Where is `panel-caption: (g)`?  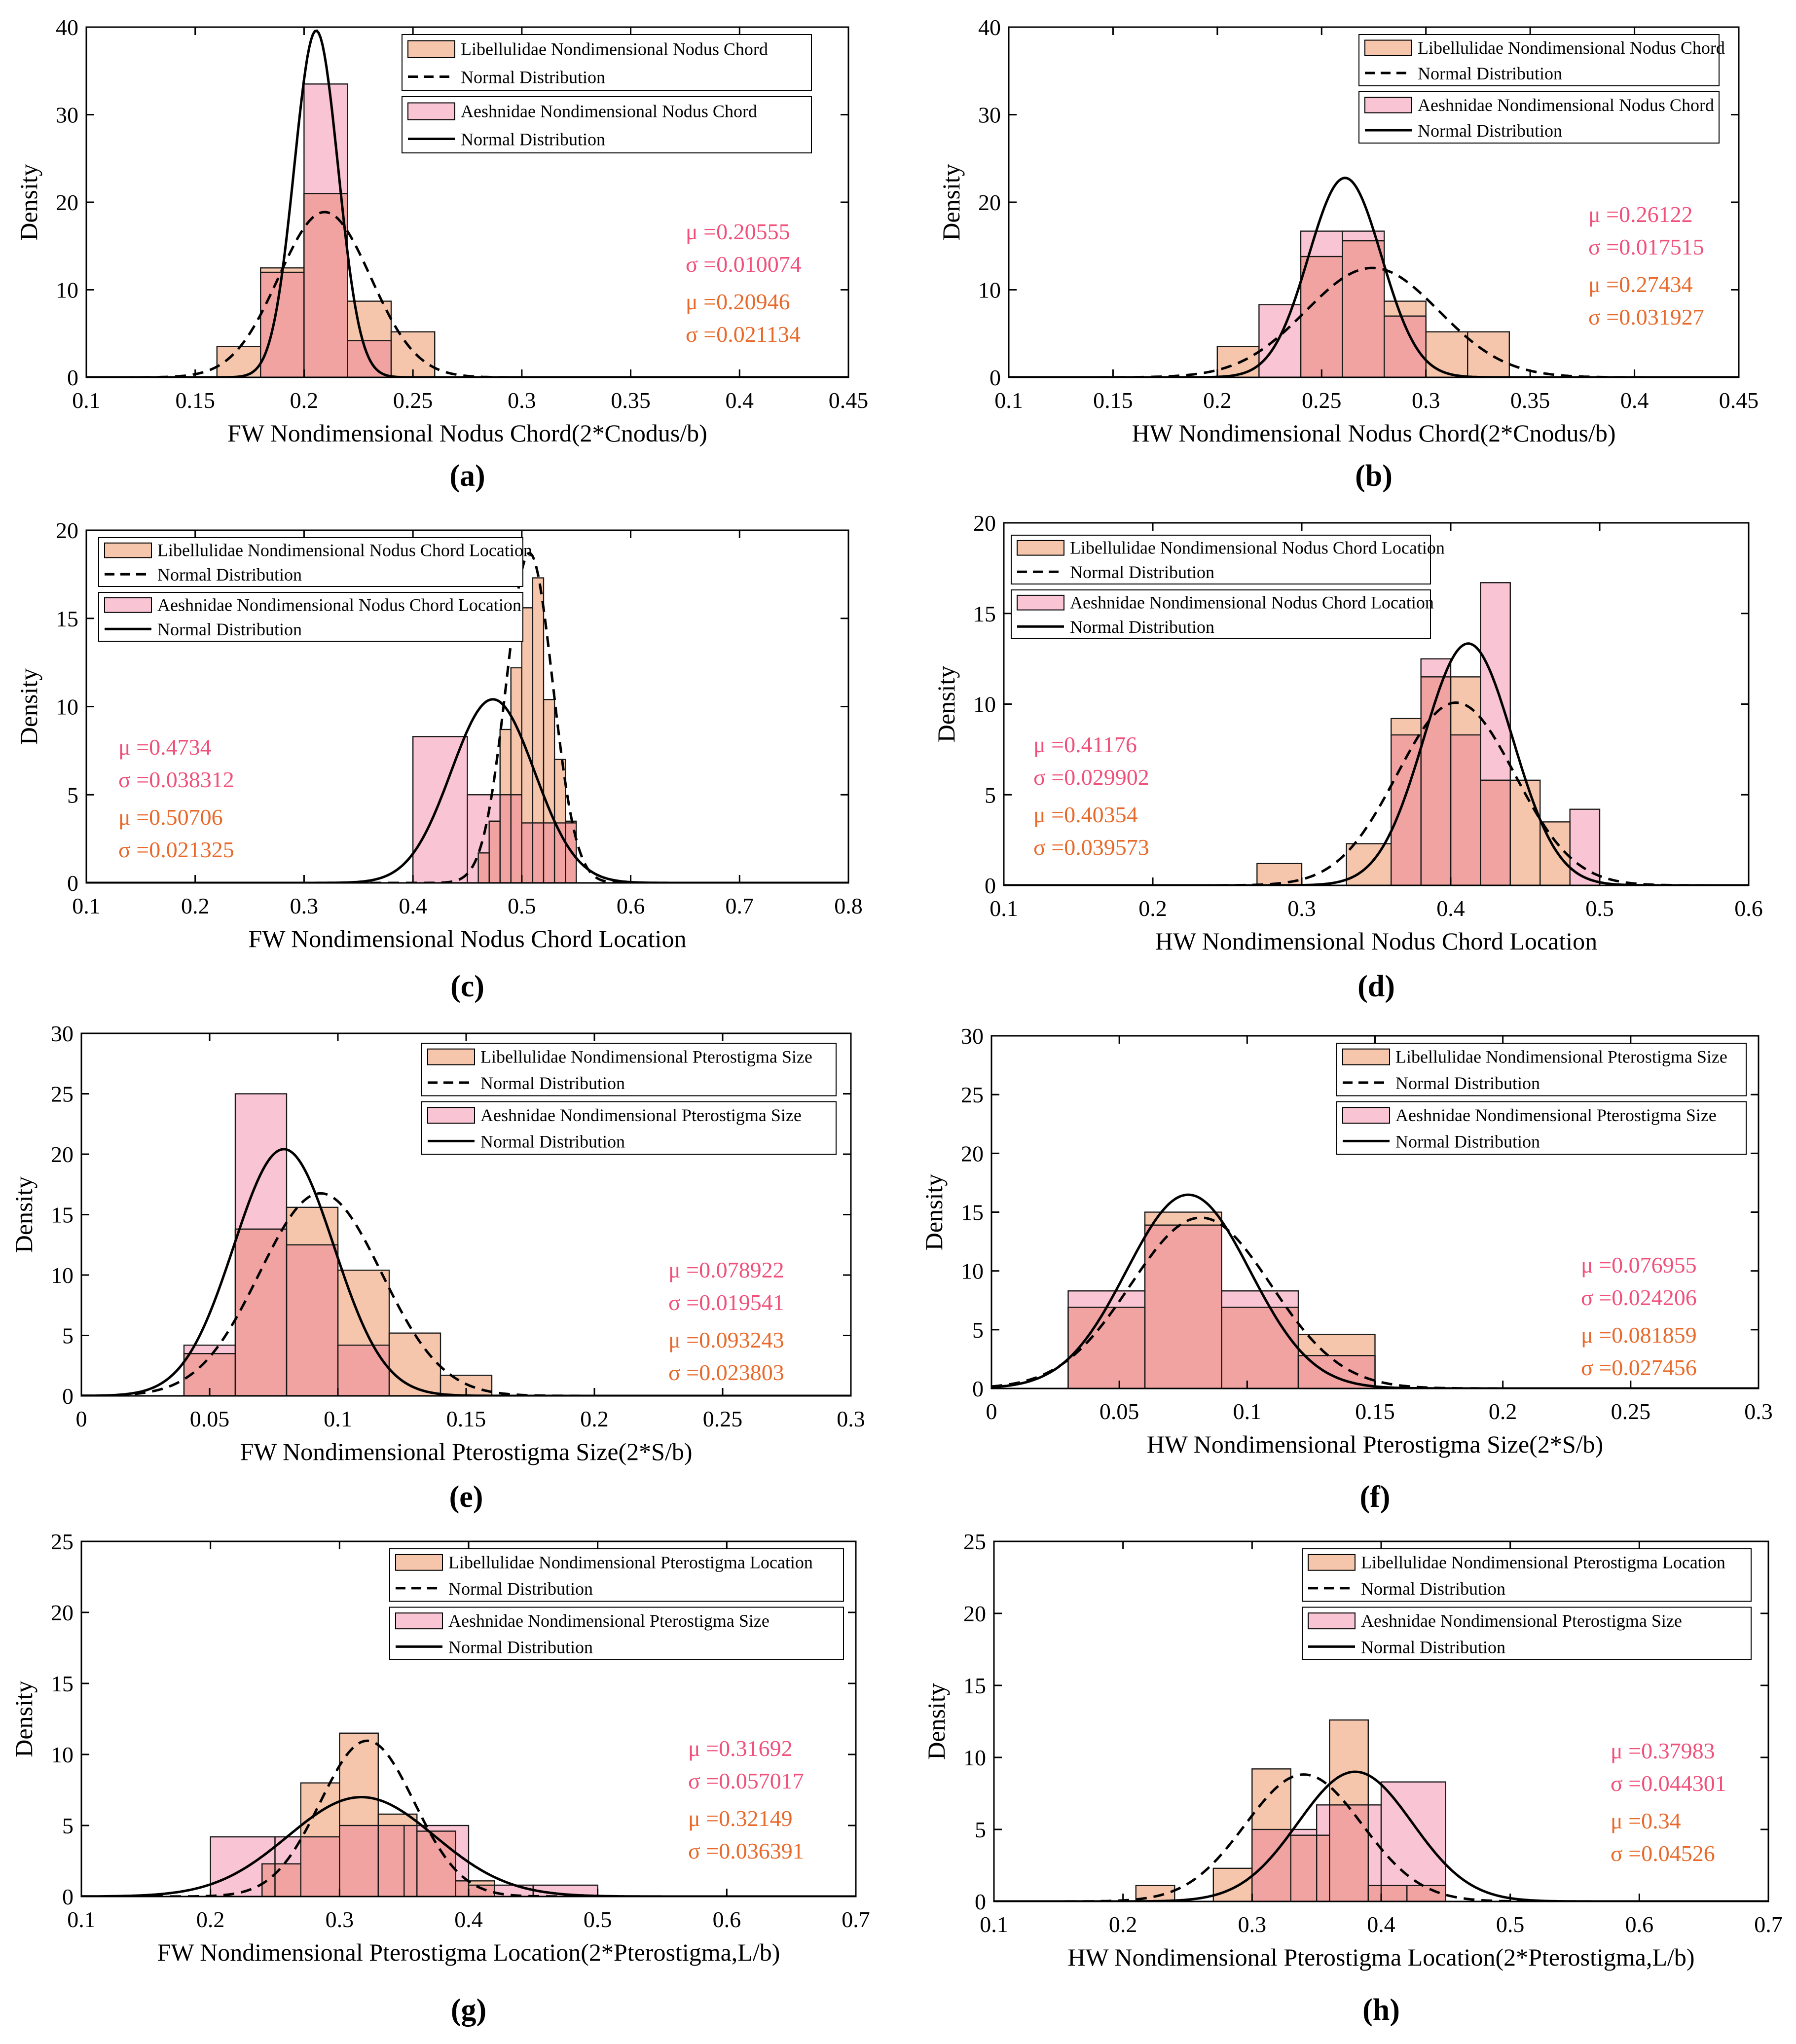
panel-caption: (g) is located at coordinates (468, 2010).